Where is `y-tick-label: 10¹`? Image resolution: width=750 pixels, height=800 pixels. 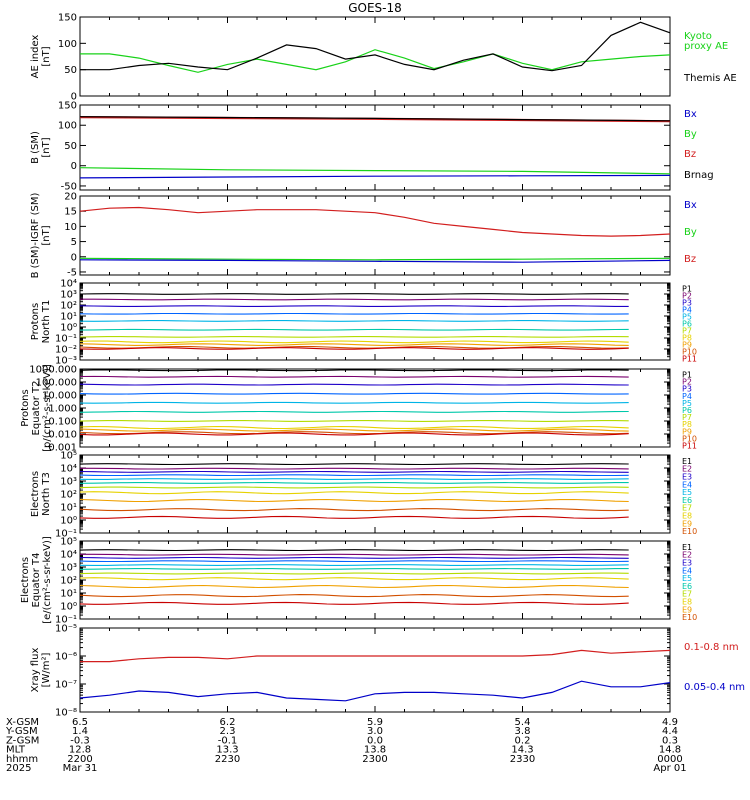
y-tick-label: 10¹ is located at coordinates (68, 594).